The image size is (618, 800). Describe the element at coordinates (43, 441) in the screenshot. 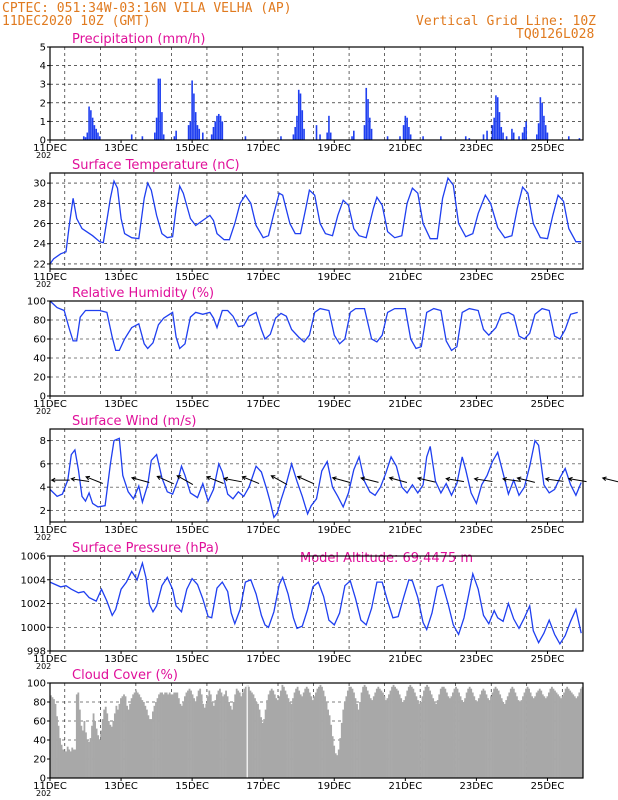

I see `wind-ytick-label: 8` at that location.